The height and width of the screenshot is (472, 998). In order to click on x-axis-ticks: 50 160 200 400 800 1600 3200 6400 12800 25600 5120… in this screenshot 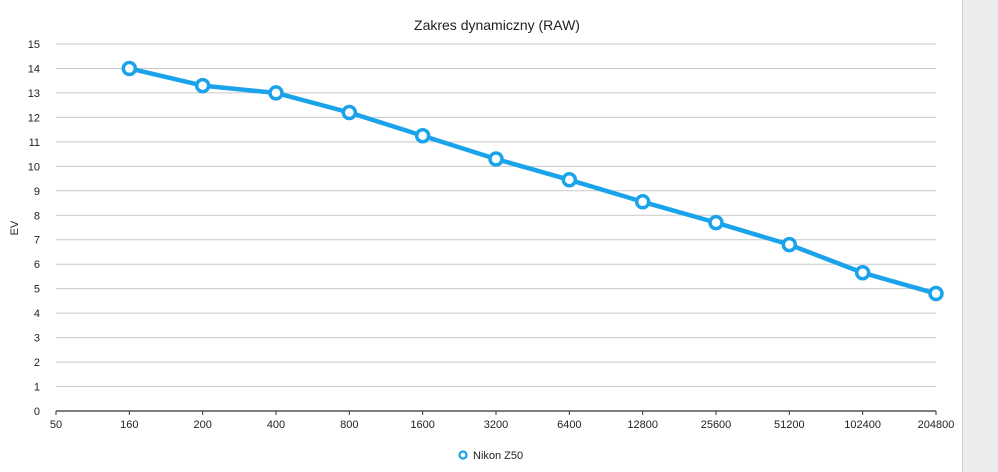, I will do `click(502, 421)`.